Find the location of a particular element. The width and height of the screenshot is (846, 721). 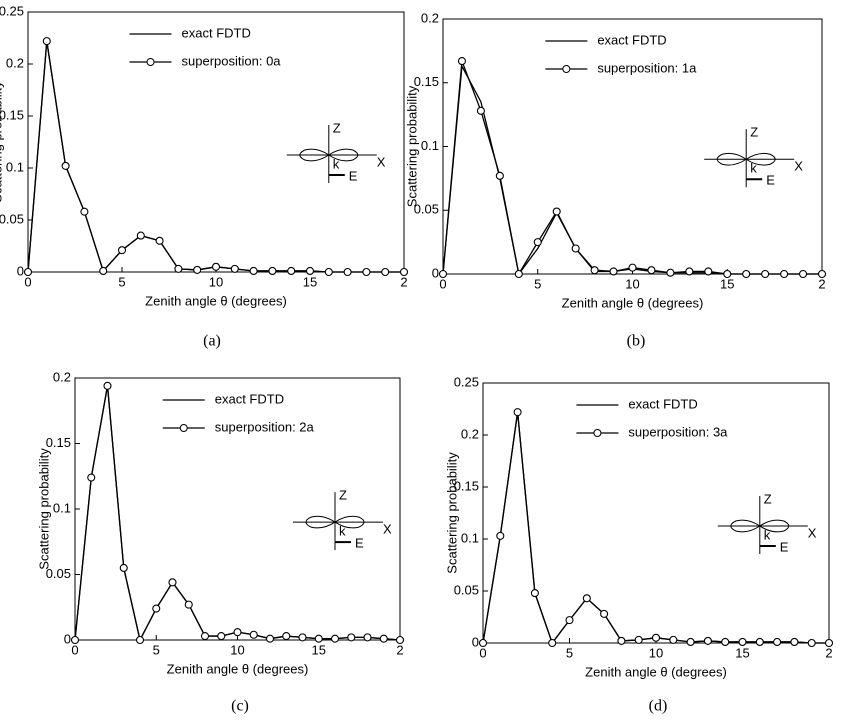

caption: (a) is located at coordinates (212, 341).